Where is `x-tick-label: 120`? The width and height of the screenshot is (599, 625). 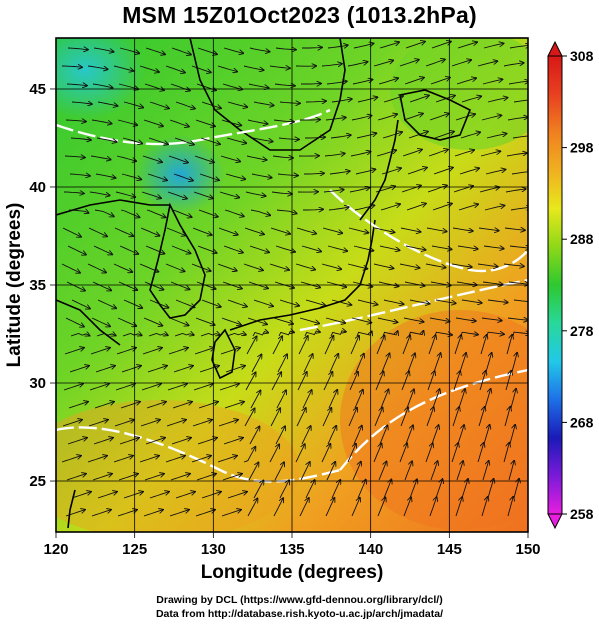 x-tick-label: 120 is located at coordinates (55, 549).